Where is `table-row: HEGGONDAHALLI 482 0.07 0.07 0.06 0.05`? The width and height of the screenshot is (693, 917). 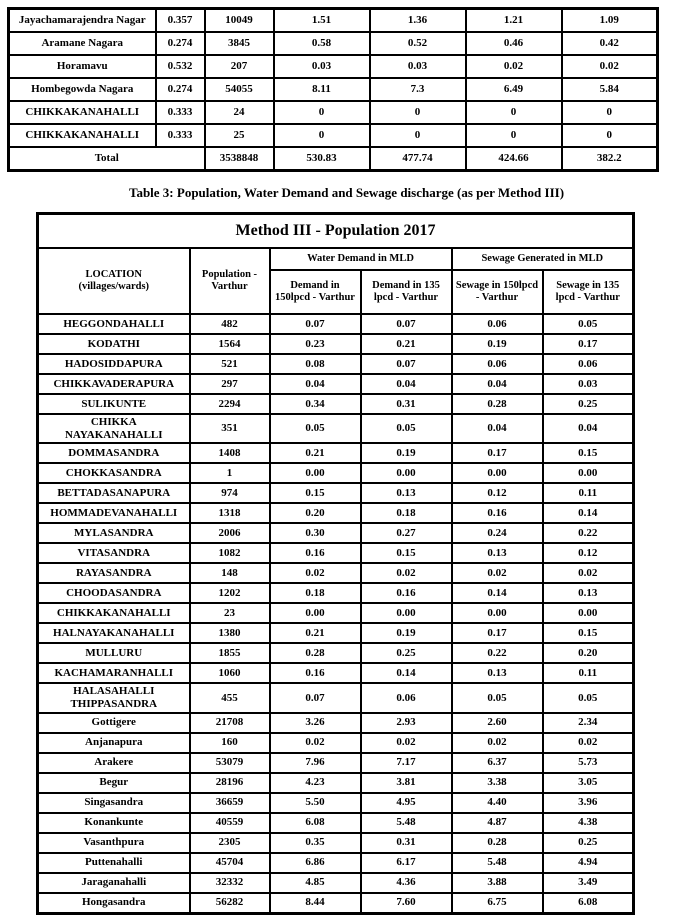 table-row: HEGGONDAHALLI 482 0.07 0.07 0.06 0.05 is located at coordinates (335, 324).